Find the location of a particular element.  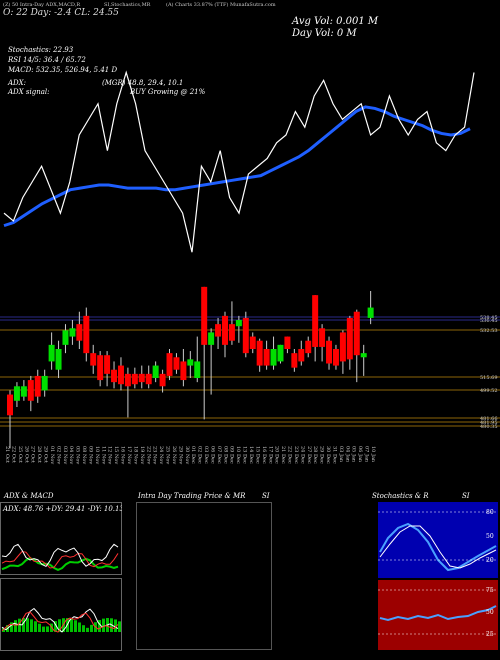

date-label-8: 02 Nov is located at coordinates (58, 455).